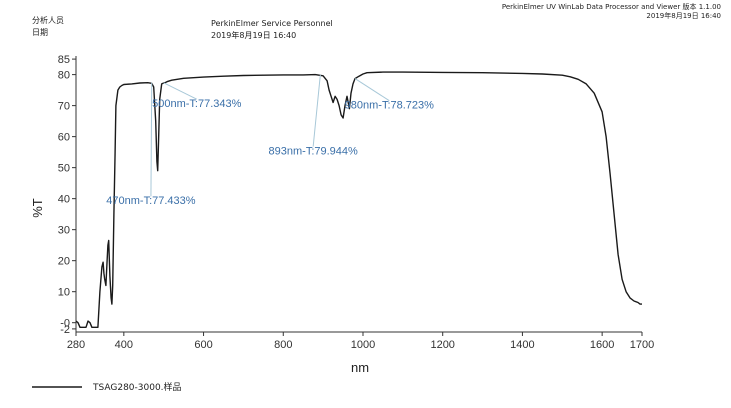 This screenshot has width=731, height=408. I want to click on x-tick-label: 1400, so click(522, 345).